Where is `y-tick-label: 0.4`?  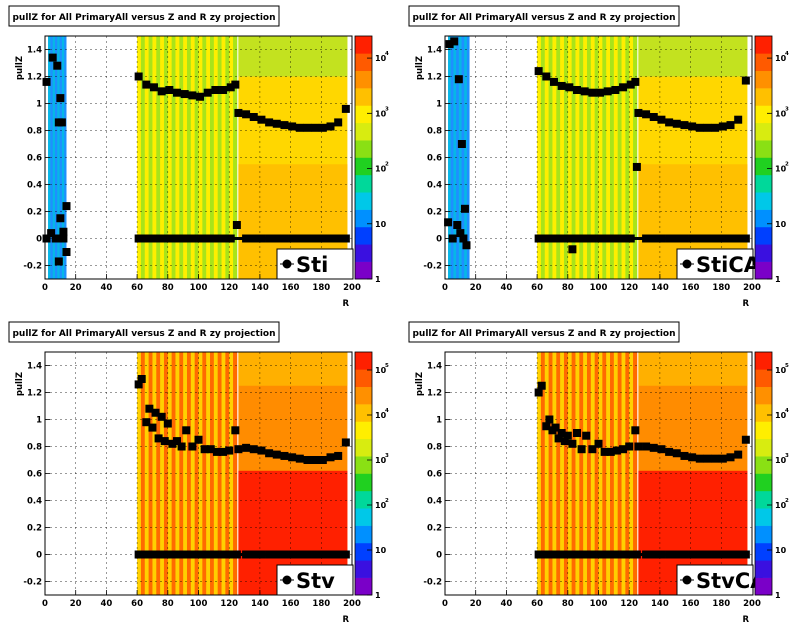
y-tick-label: 0.4 is located at coordinates (434, 186).